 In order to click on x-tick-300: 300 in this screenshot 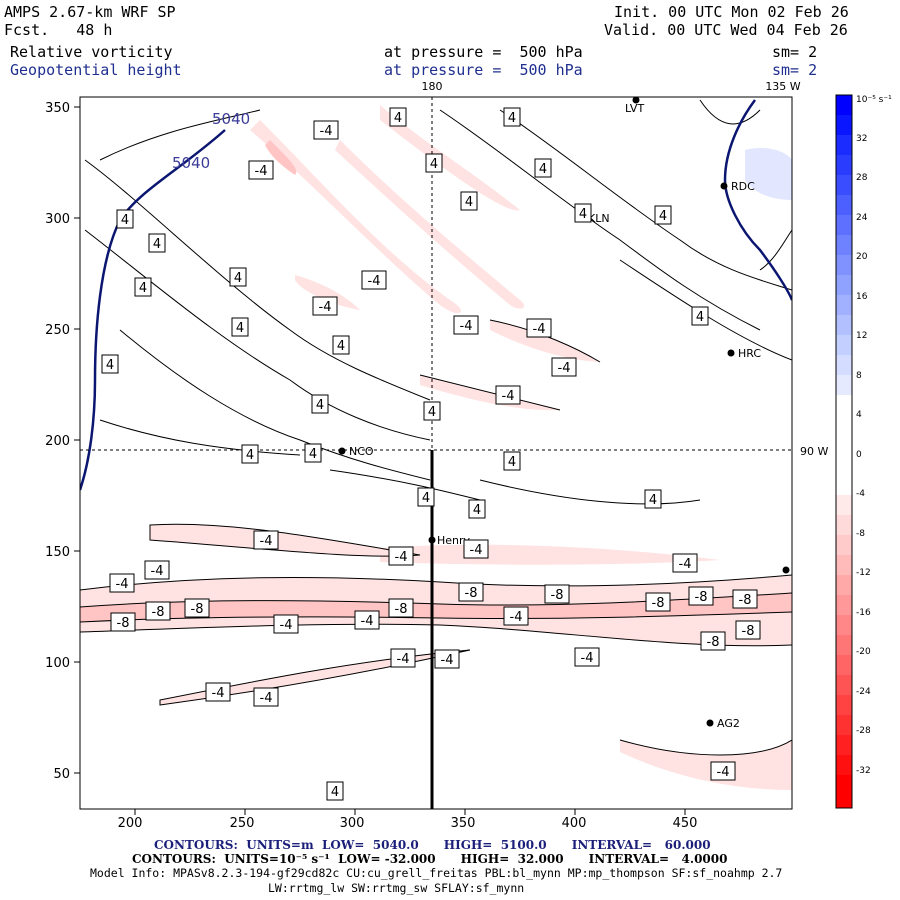, I will do `click(352, 823)`.